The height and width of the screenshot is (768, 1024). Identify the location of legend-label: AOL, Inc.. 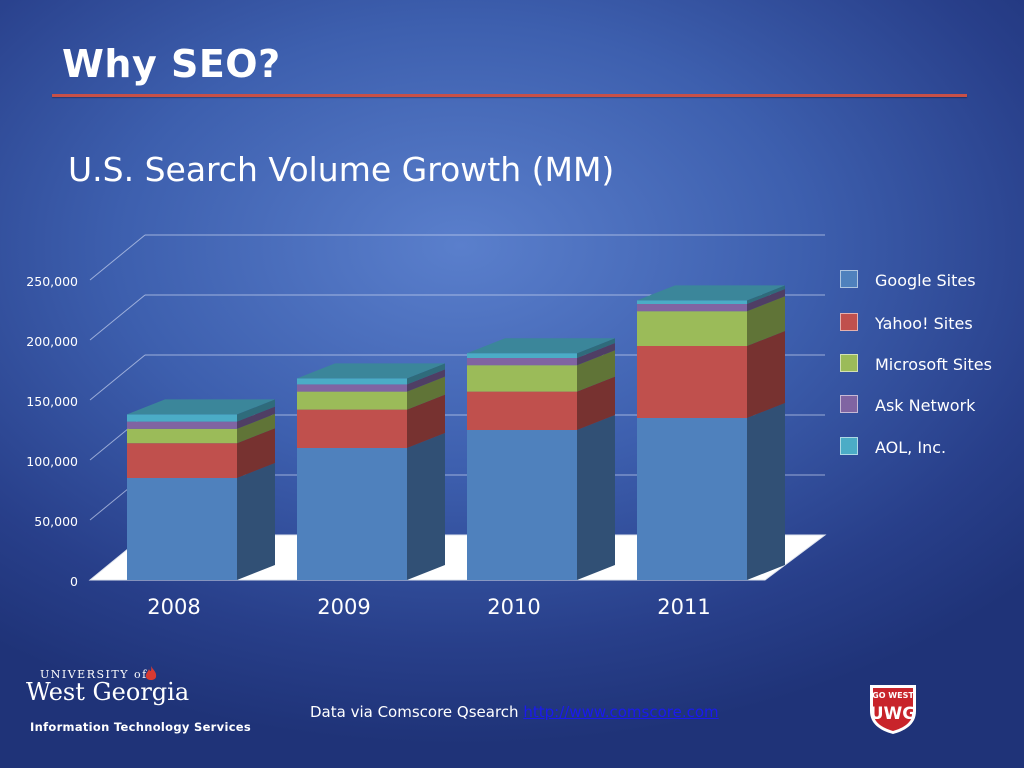
(911, 447).